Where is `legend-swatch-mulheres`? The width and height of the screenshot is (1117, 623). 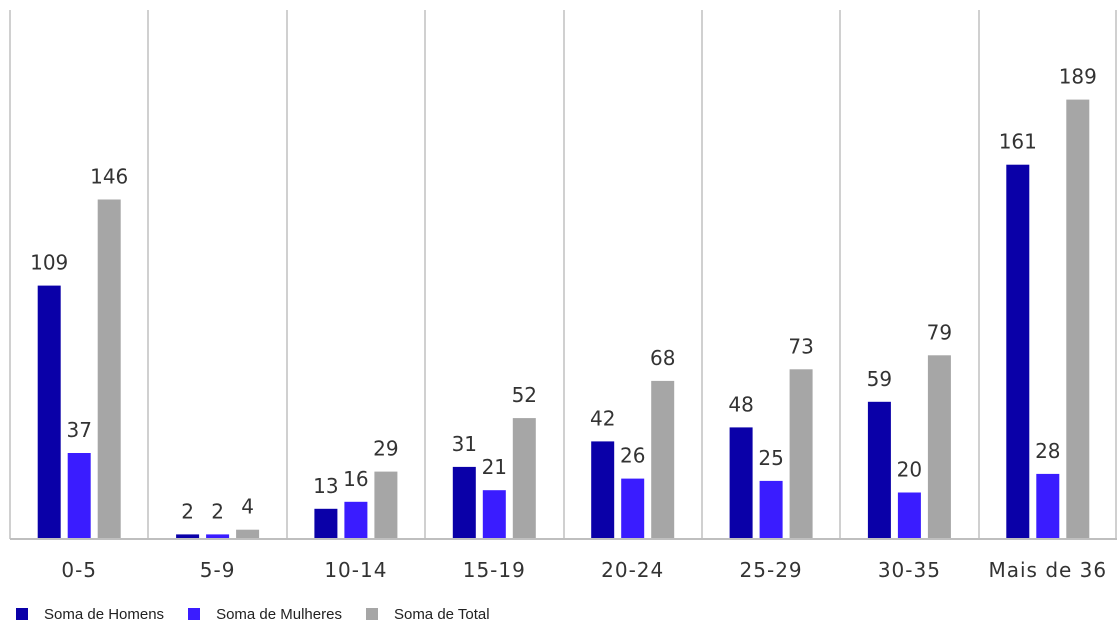 legend-swatch-mulheres is located at coordinates (194, 614).